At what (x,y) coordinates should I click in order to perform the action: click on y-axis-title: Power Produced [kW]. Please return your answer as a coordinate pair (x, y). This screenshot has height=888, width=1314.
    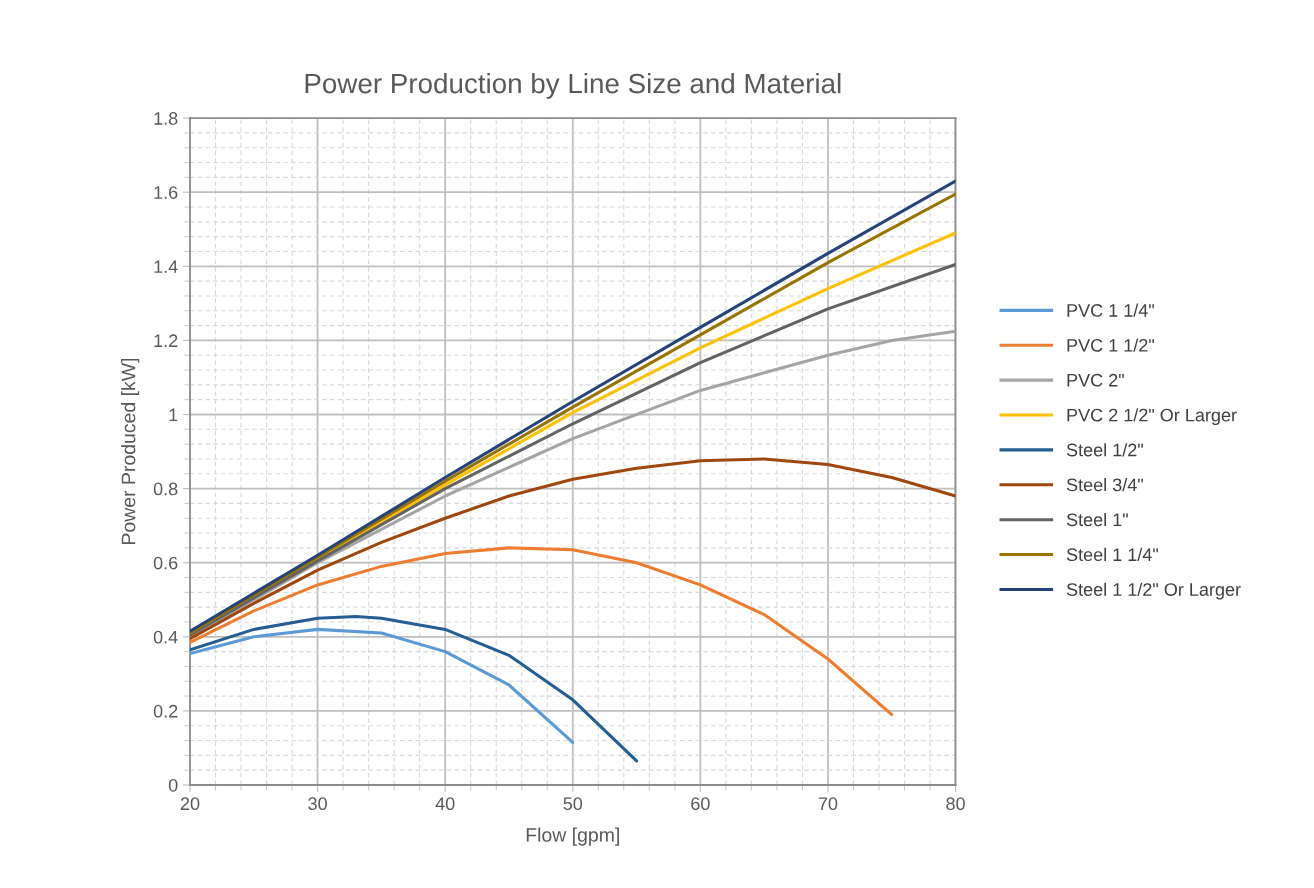
    Looking at the image, I should click on (130, 451).